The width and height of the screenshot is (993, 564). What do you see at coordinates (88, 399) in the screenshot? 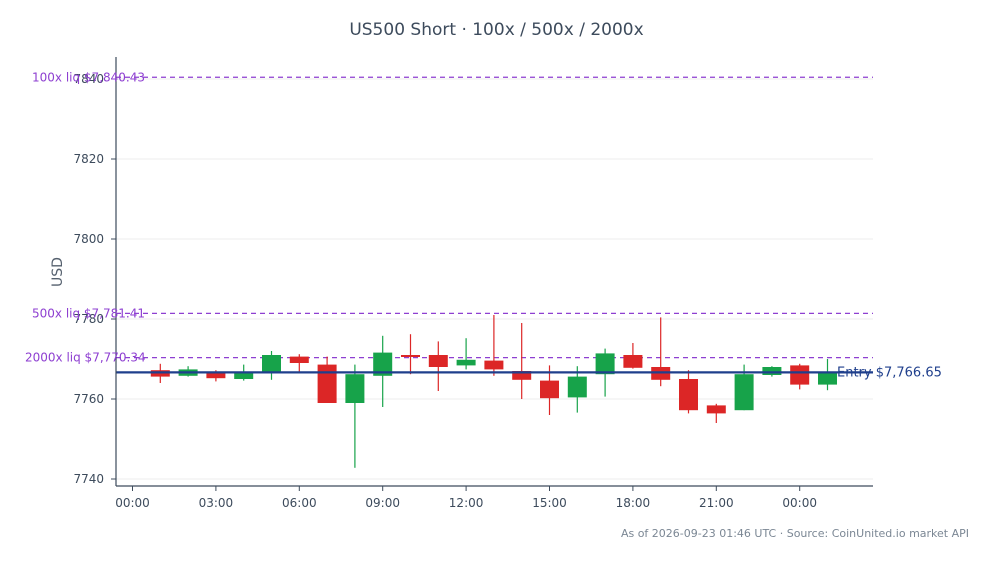
I see `y-tick-label: 7760` at bounding box center [88, 399].